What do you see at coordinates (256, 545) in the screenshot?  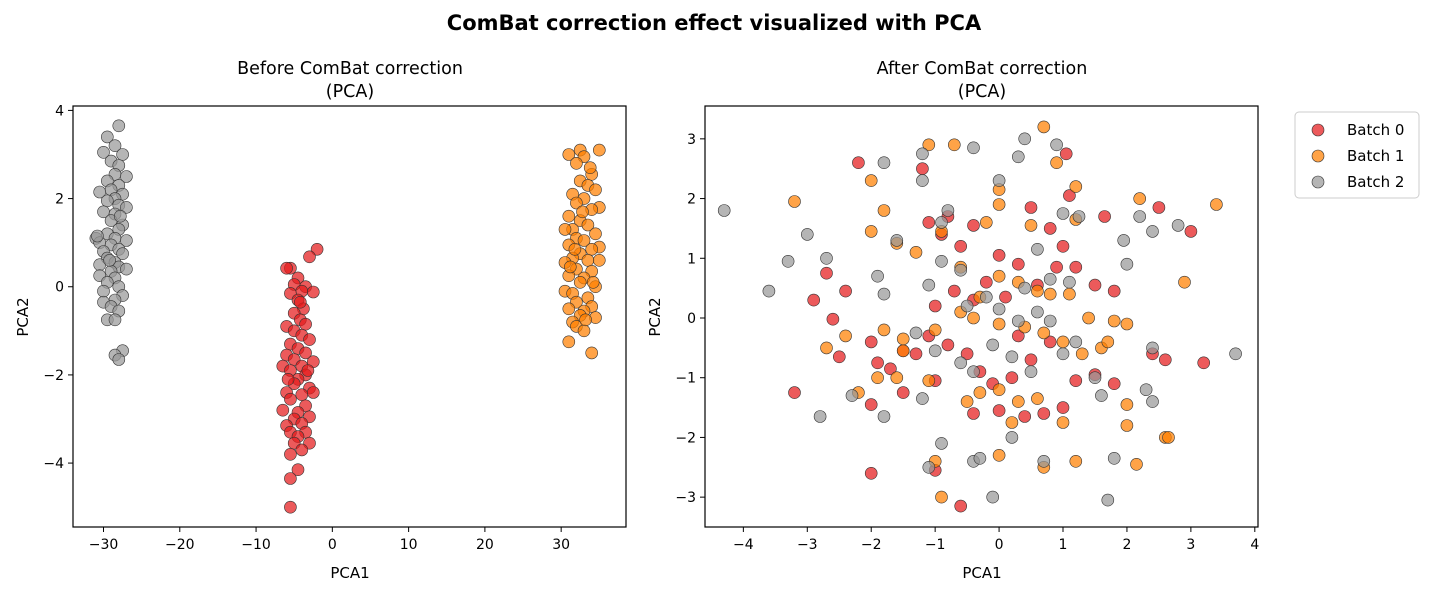 I see `before-xtick-label: −10` at bounding box center [256, 545].